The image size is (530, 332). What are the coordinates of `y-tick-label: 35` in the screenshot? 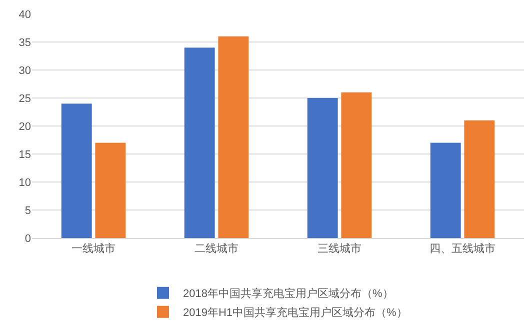 It's located at (24, 42).